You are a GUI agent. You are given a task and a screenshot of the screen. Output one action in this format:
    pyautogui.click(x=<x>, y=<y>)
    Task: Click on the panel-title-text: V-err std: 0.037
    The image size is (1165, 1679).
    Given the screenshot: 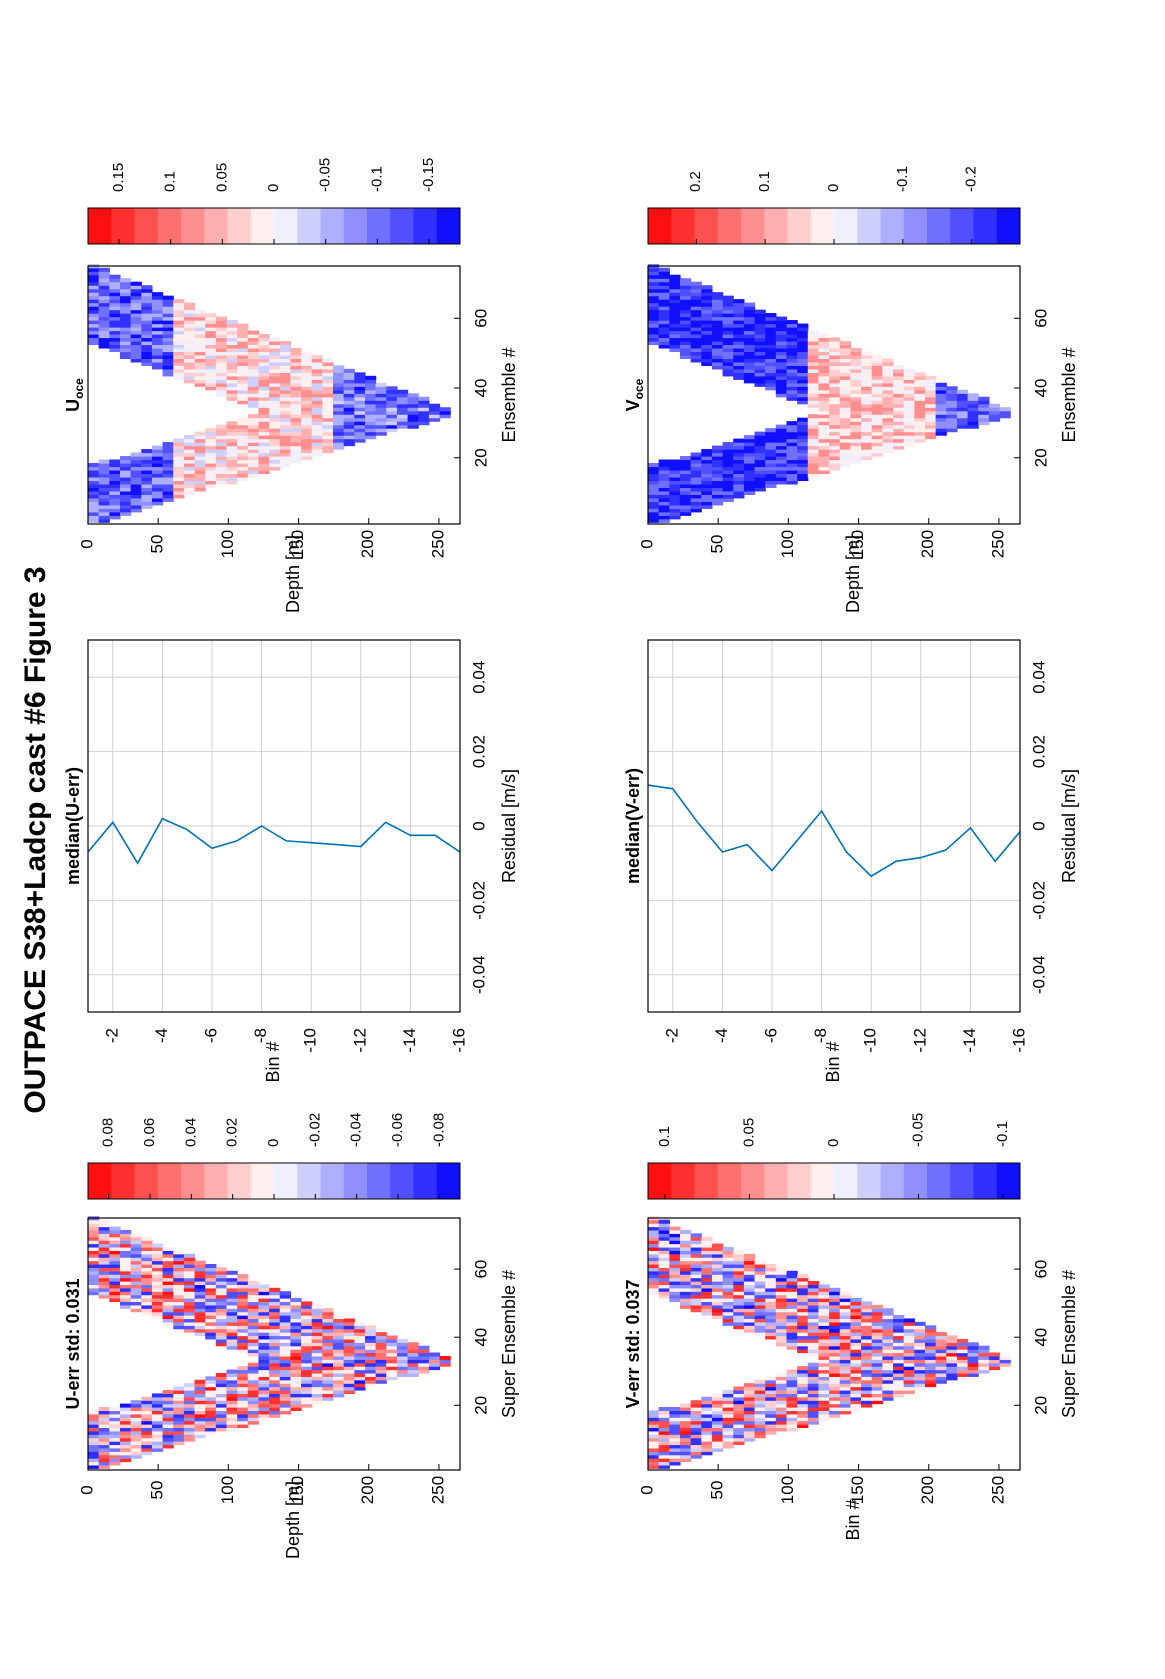 What is the action you would take?
    pyautogui.click(x=633, y=1343)
    